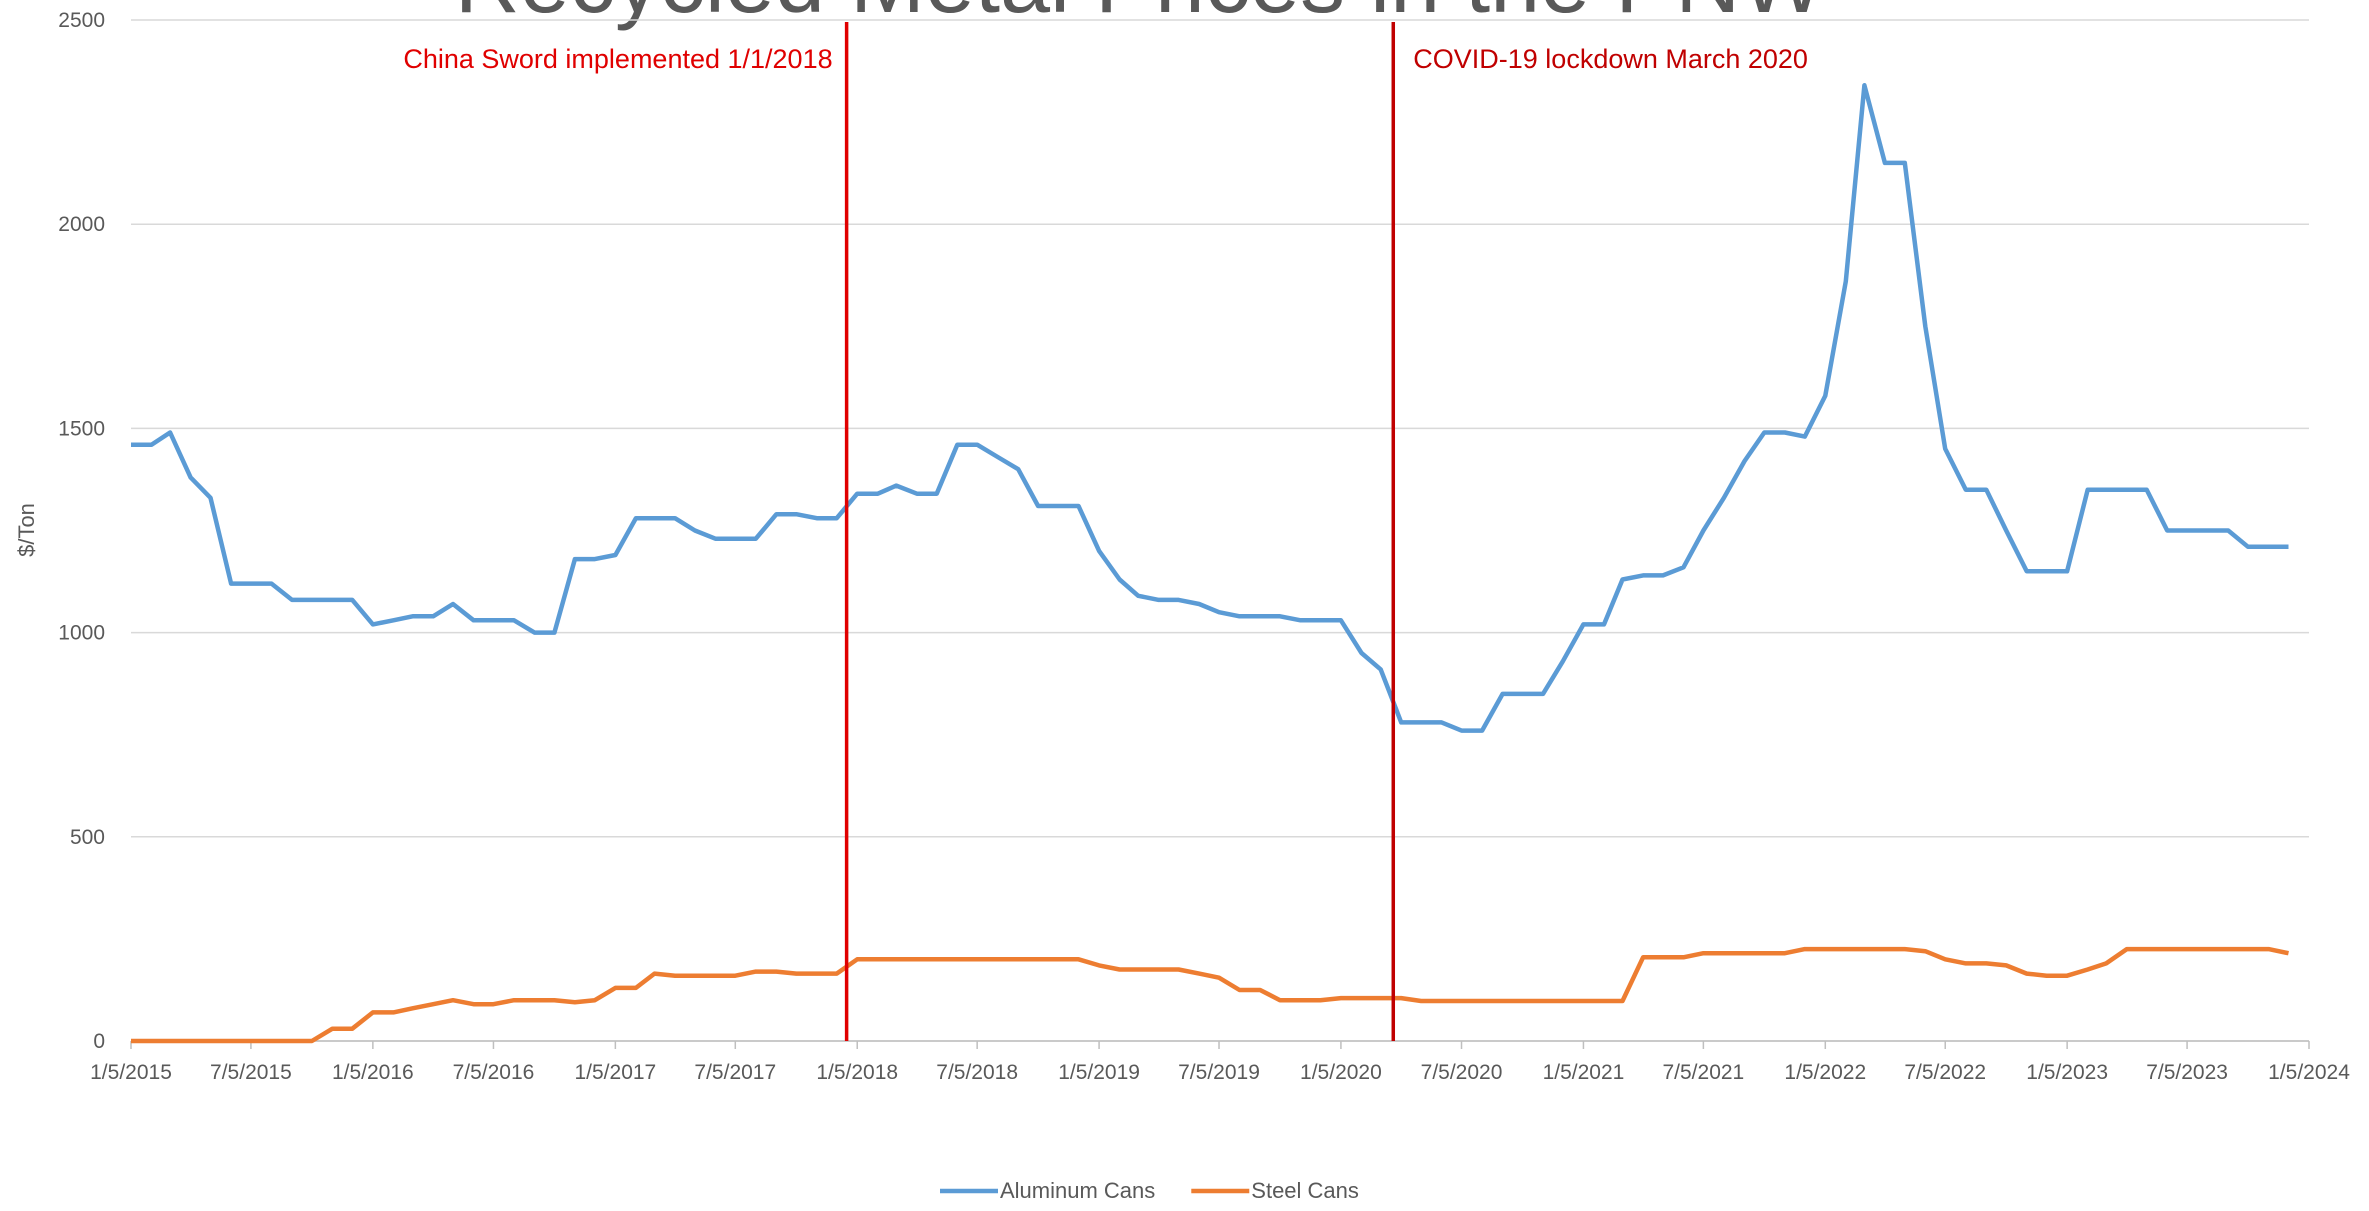  I want to click on annotation-text: China Sword implemented 1/1/2018, so click(617, 59).